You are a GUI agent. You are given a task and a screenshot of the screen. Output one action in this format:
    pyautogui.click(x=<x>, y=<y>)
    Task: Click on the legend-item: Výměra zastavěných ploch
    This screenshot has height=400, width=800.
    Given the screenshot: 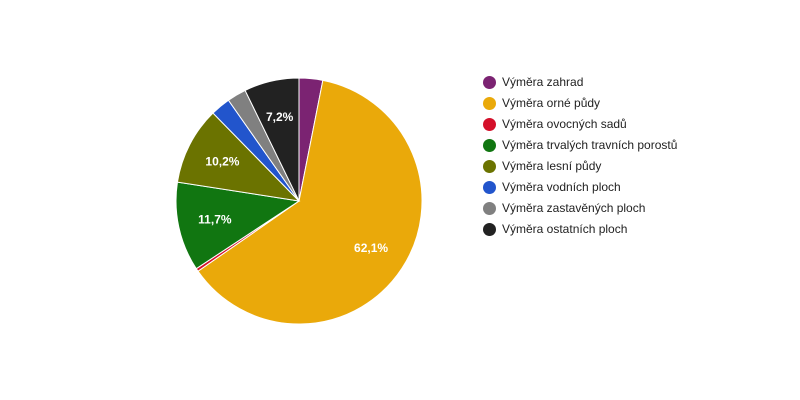 What is the action you would take?
    pyautogui.click(x=583, y=208)
    